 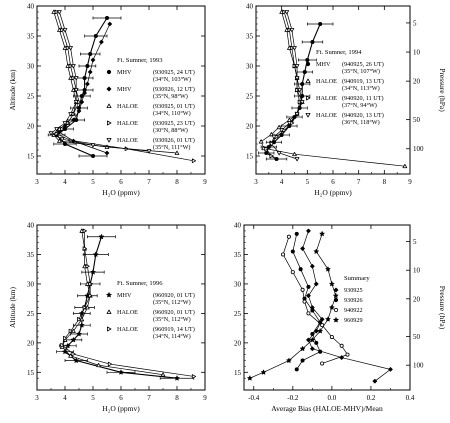 I want to click on x-tick-label: 4, so click(x=65, y=398).